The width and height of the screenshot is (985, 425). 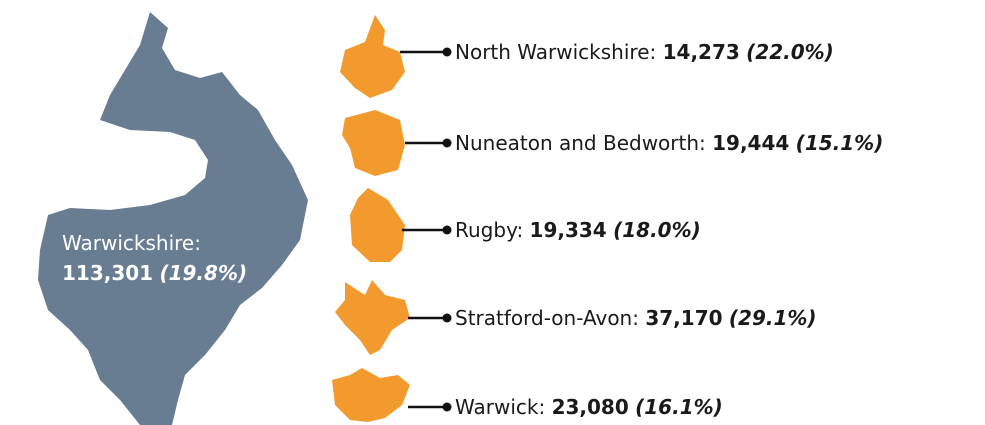 I want to click on district-count: 19,334, so click(x=568, y=230).